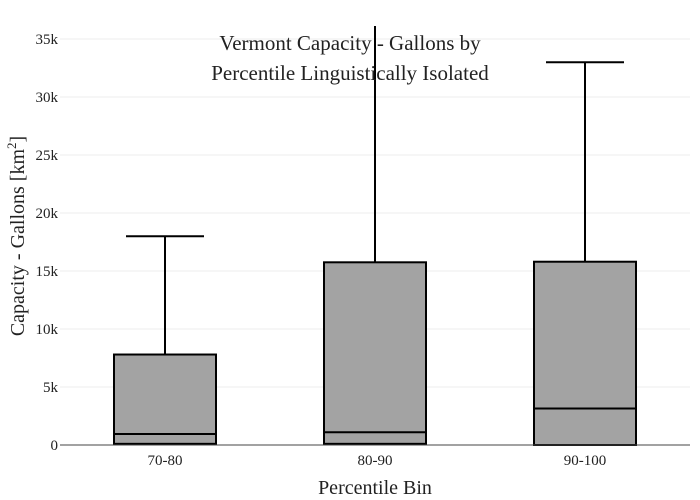 This screenshot has height=500, width=700. Describe the element at coordinates (47, 98) in the screenshot. I see `y-tick-30k: 30k` at that location.